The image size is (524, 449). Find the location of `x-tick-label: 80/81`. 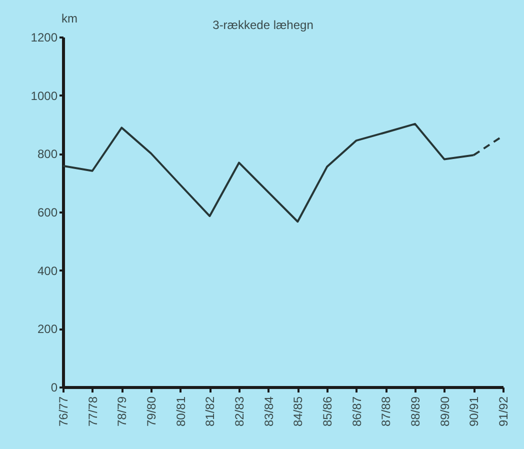

x-tick-label: 80/81 is located at coordinates (181, 411).